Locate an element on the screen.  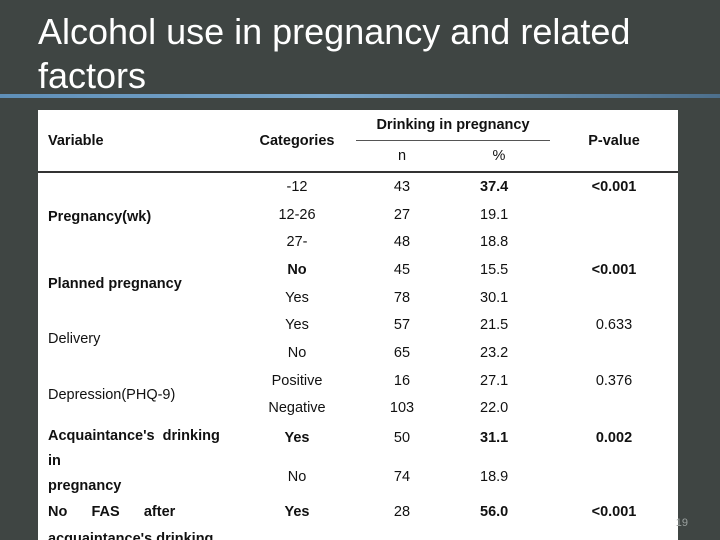
title-underline is located at coordinates (360, 96).